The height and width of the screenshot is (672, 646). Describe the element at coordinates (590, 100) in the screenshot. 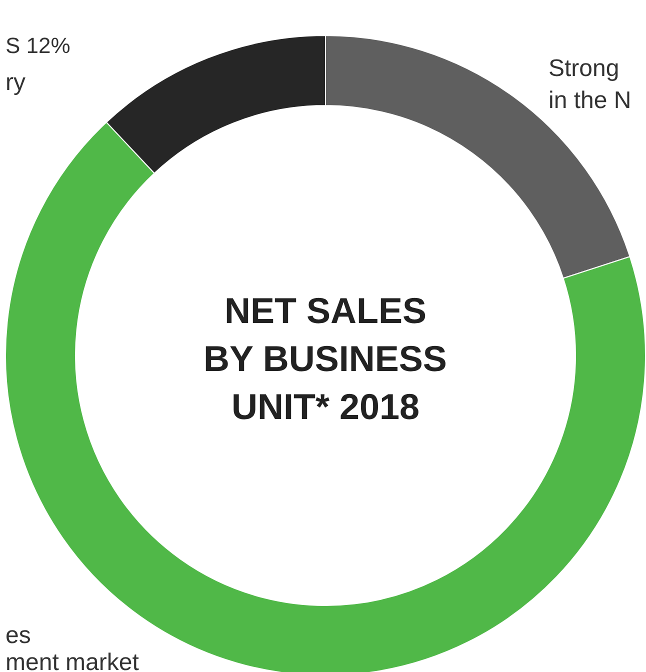

I see `text: in the N` at that location.